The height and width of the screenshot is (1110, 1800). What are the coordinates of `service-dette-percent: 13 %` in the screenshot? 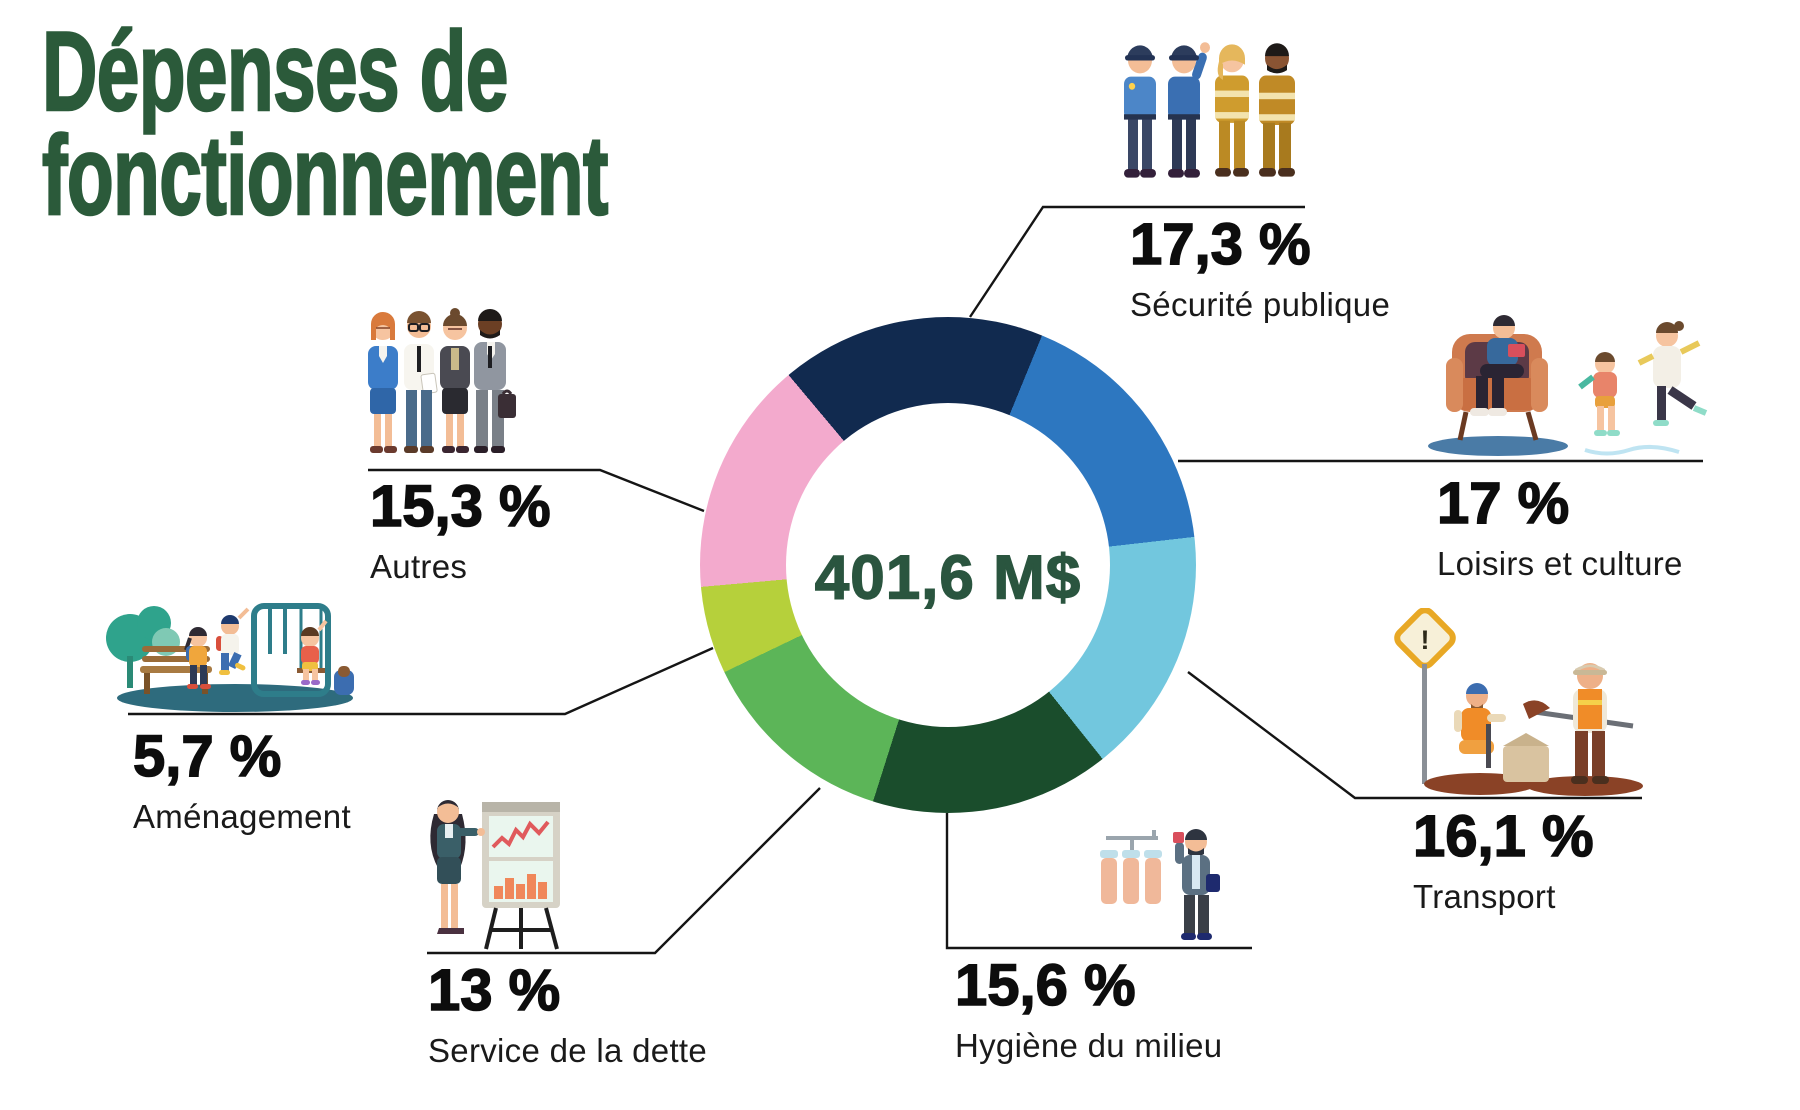 It's located at (494, 990).